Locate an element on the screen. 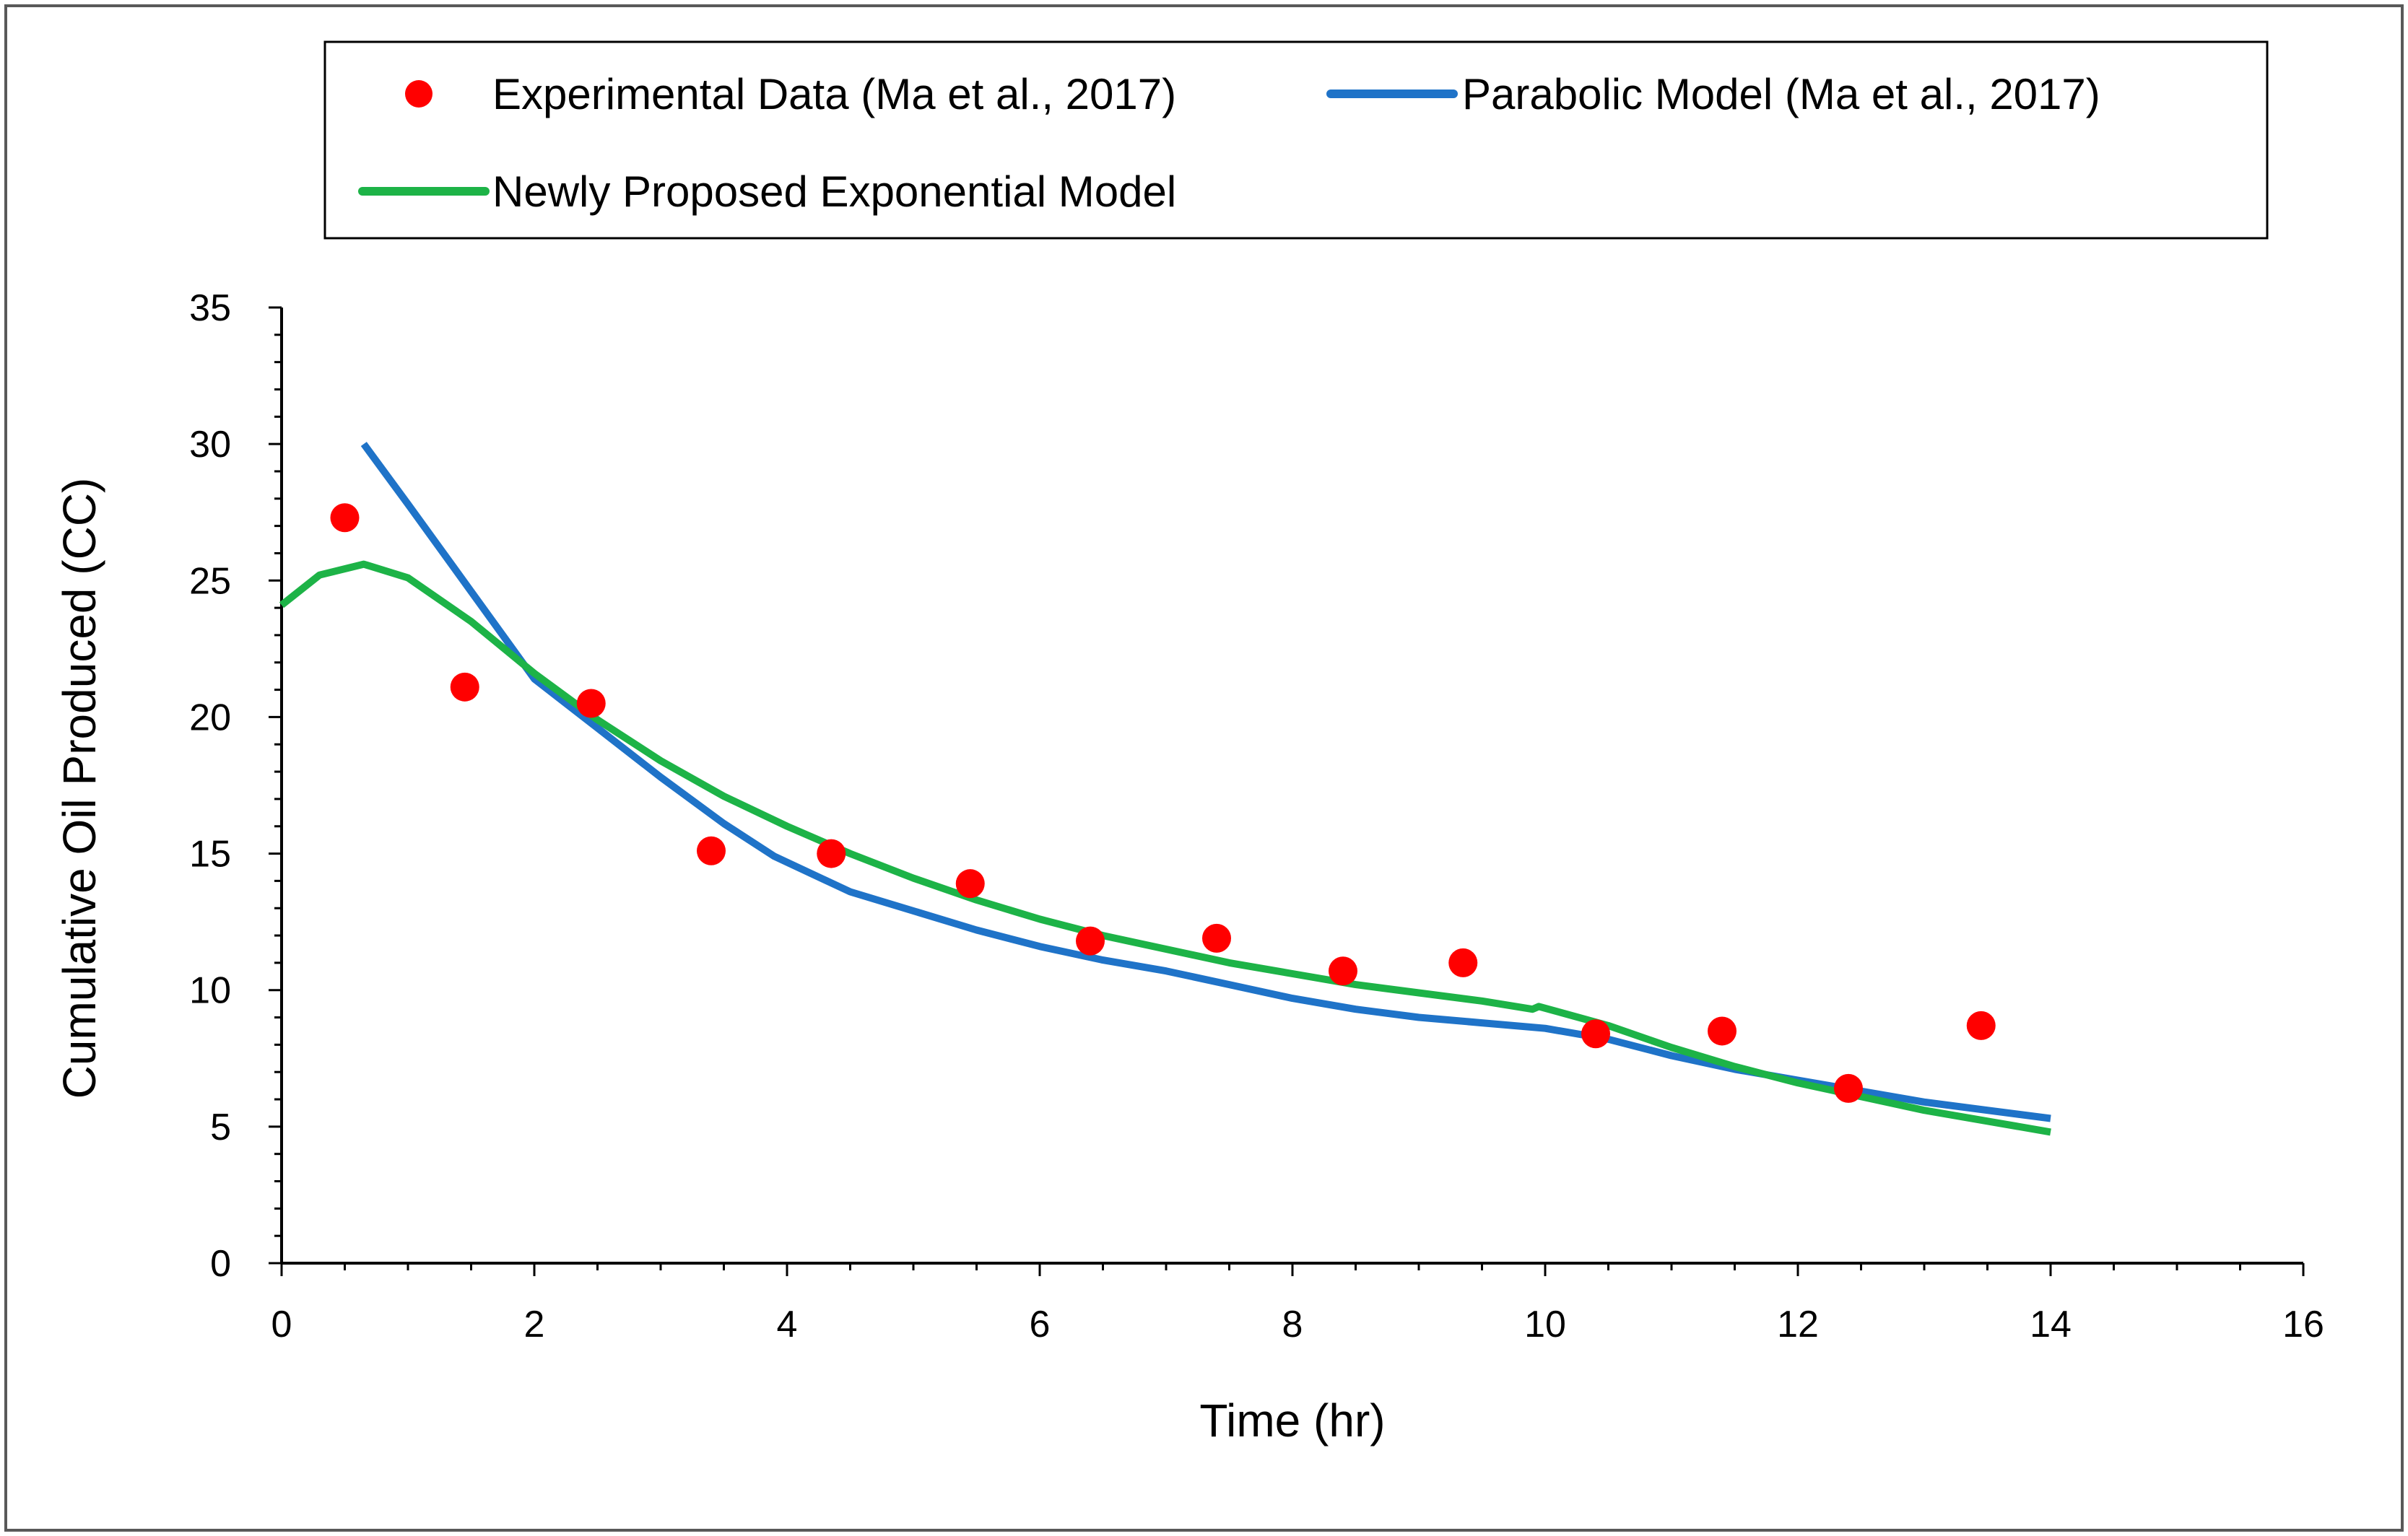 Image resolution: width=2408 pixels, height=1536 pixels. y-tick-label: 30 is located at coordinates (210, 445).